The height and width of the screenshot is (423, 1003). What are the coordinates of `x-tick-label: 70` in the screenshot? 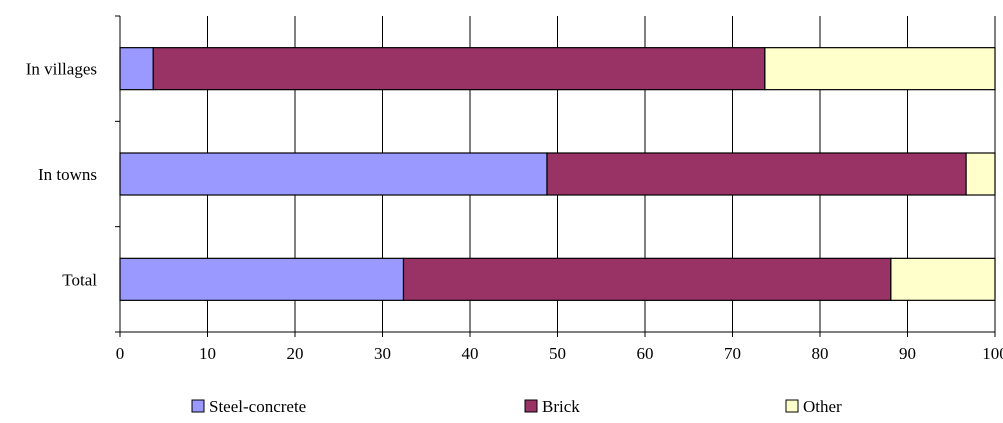 It's located at (732, 353).